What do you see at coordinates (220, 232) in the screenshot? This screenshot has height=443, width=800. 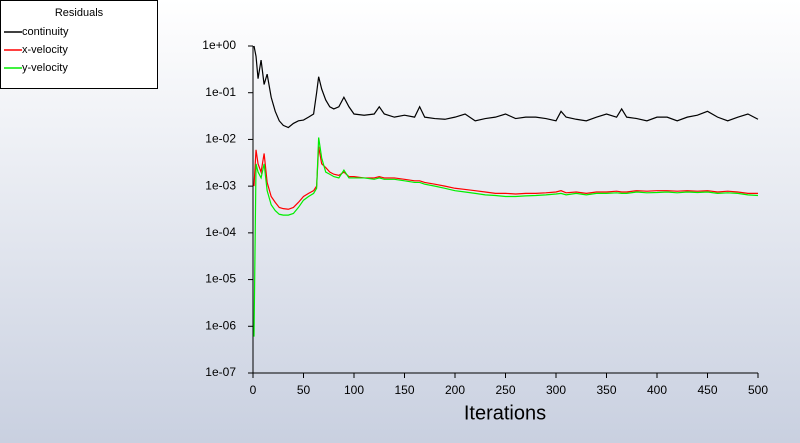 I see `y-tick-label: 1e-04` at bounding box center [220, 232].